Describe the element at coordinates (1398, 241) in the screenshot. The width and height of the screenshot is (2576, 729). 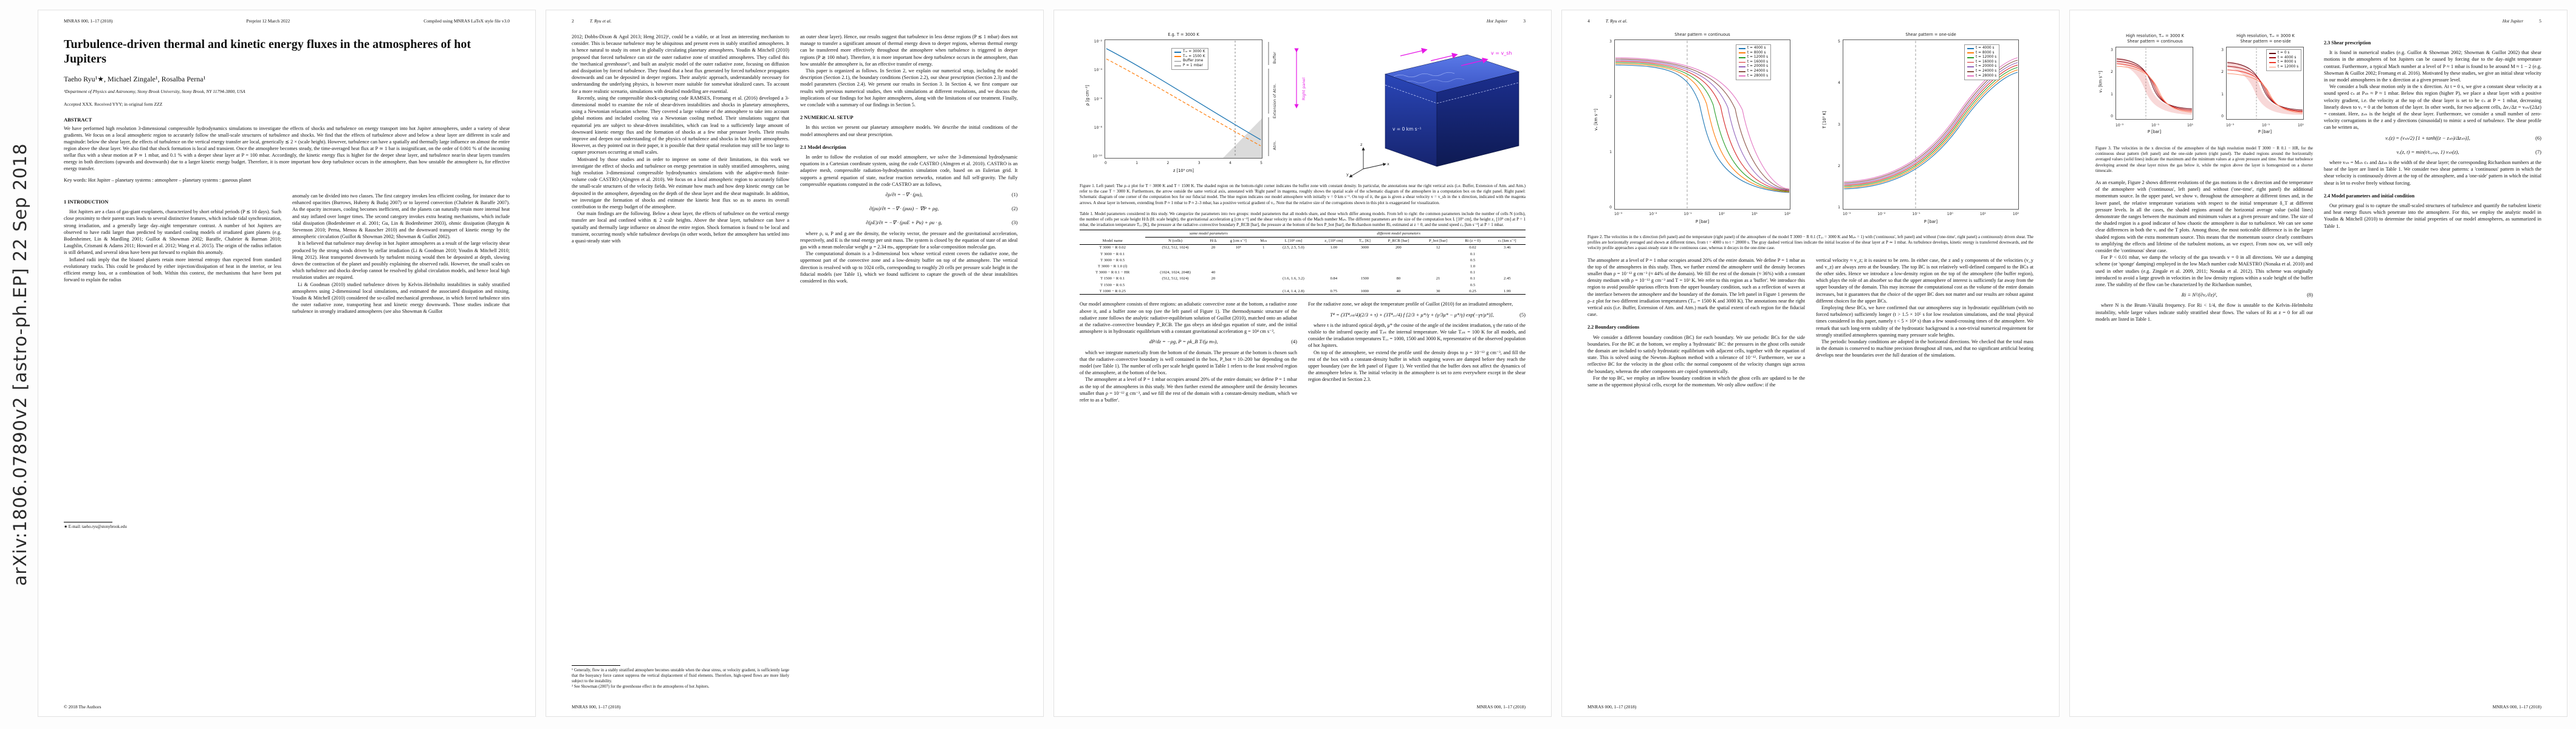
I see `table-header-cell: P_RCB [bar]` at that location.